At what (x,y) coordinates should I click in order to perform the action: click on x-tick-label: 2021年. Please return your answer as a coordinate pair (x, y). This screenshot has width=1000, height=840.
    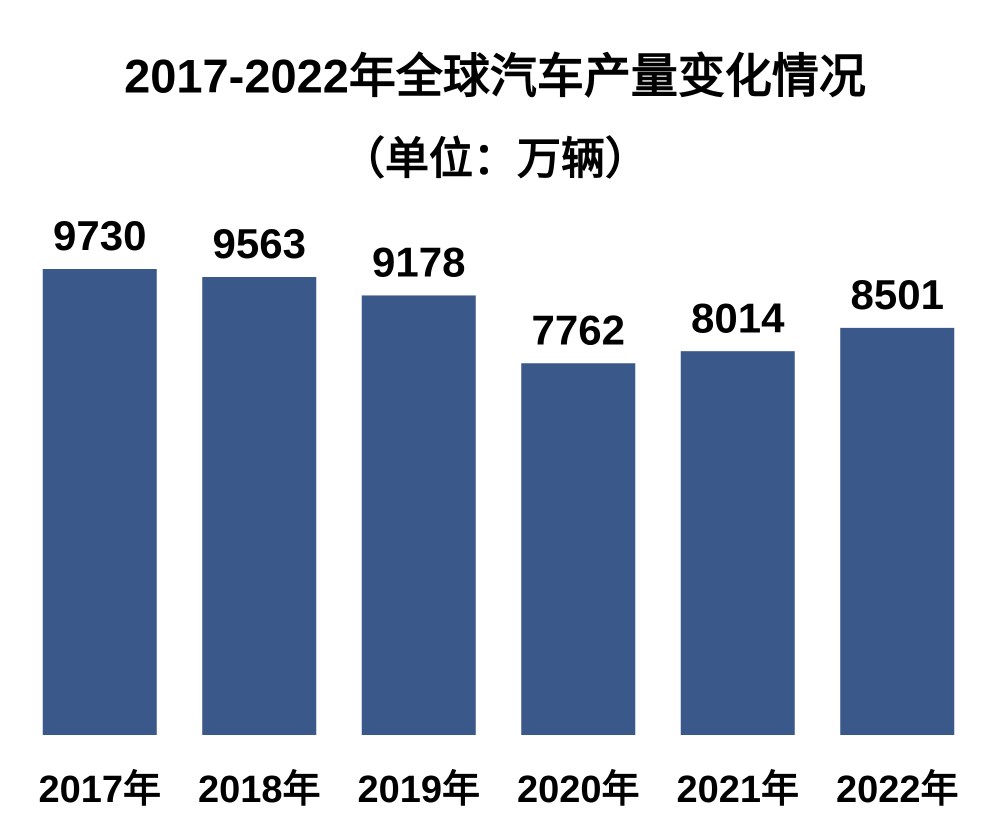
    Looking at the image, I should click on (737, 790).